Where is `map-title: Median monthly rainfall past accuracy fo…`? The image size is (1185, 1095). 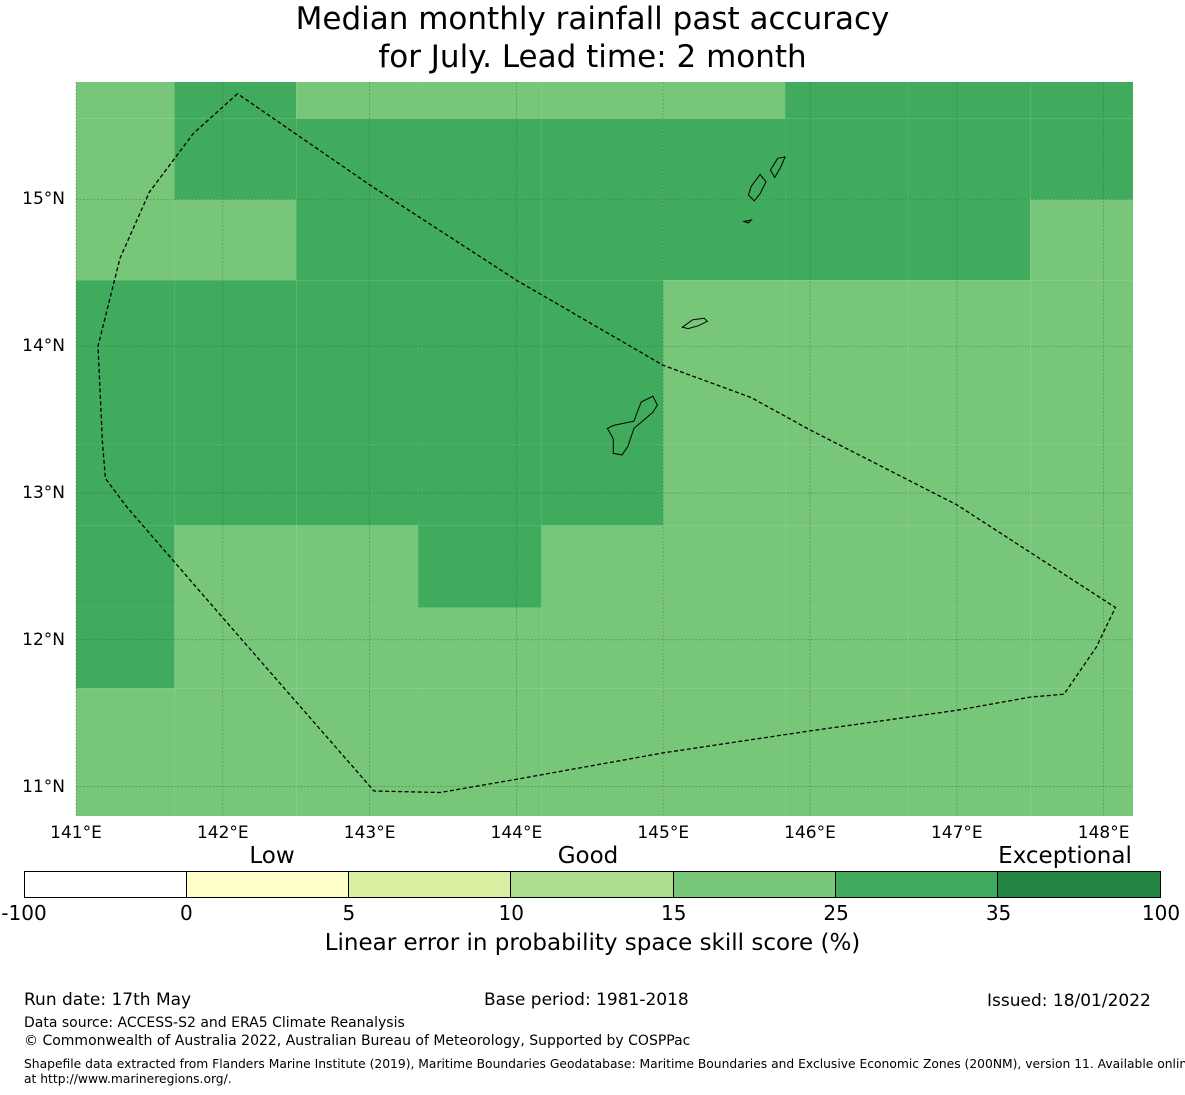
map-title: Median monthly rainfall past accuracy fo… is located at coordinates (592, 38).